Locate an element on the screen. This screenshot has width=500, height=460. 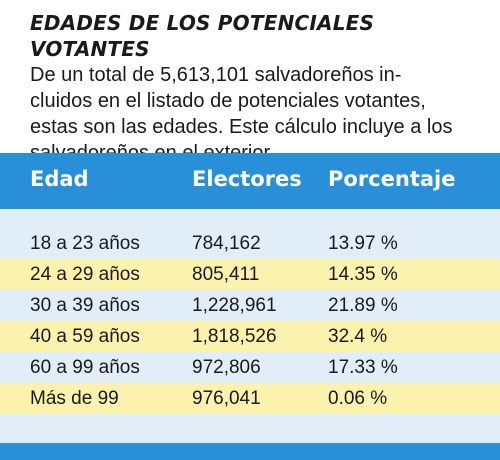
table-row: Más de 99 976,041 0.06 % is located at coordinates (250, 398).